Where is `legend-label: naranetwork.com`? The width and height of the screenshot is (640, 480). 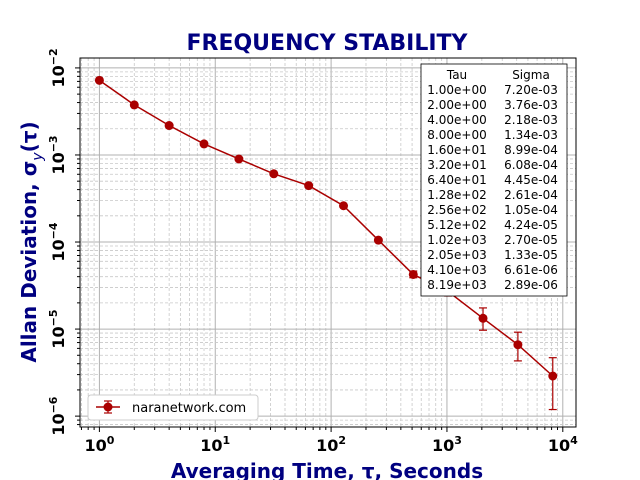
legend-label: naranetwork.com is located at coordinates (189, 408).